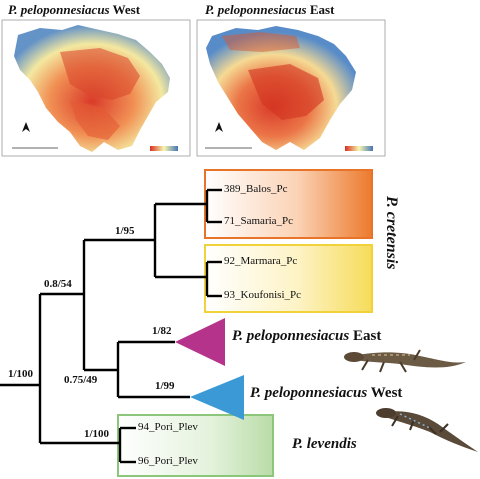  Describe the element at coordinates (291, 88) in the screenshot. I see `map-east` at that location.